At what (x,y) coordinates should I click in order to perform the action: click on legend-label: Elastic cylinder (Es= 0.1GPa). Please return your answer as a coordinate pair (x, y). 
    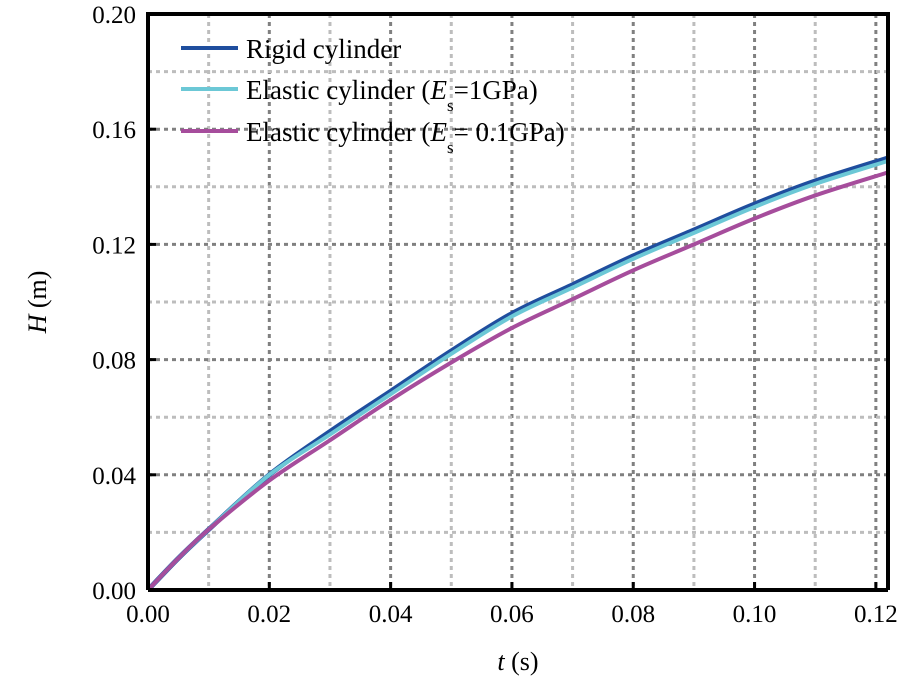
    Looking at the image, I should click on (405, 137).